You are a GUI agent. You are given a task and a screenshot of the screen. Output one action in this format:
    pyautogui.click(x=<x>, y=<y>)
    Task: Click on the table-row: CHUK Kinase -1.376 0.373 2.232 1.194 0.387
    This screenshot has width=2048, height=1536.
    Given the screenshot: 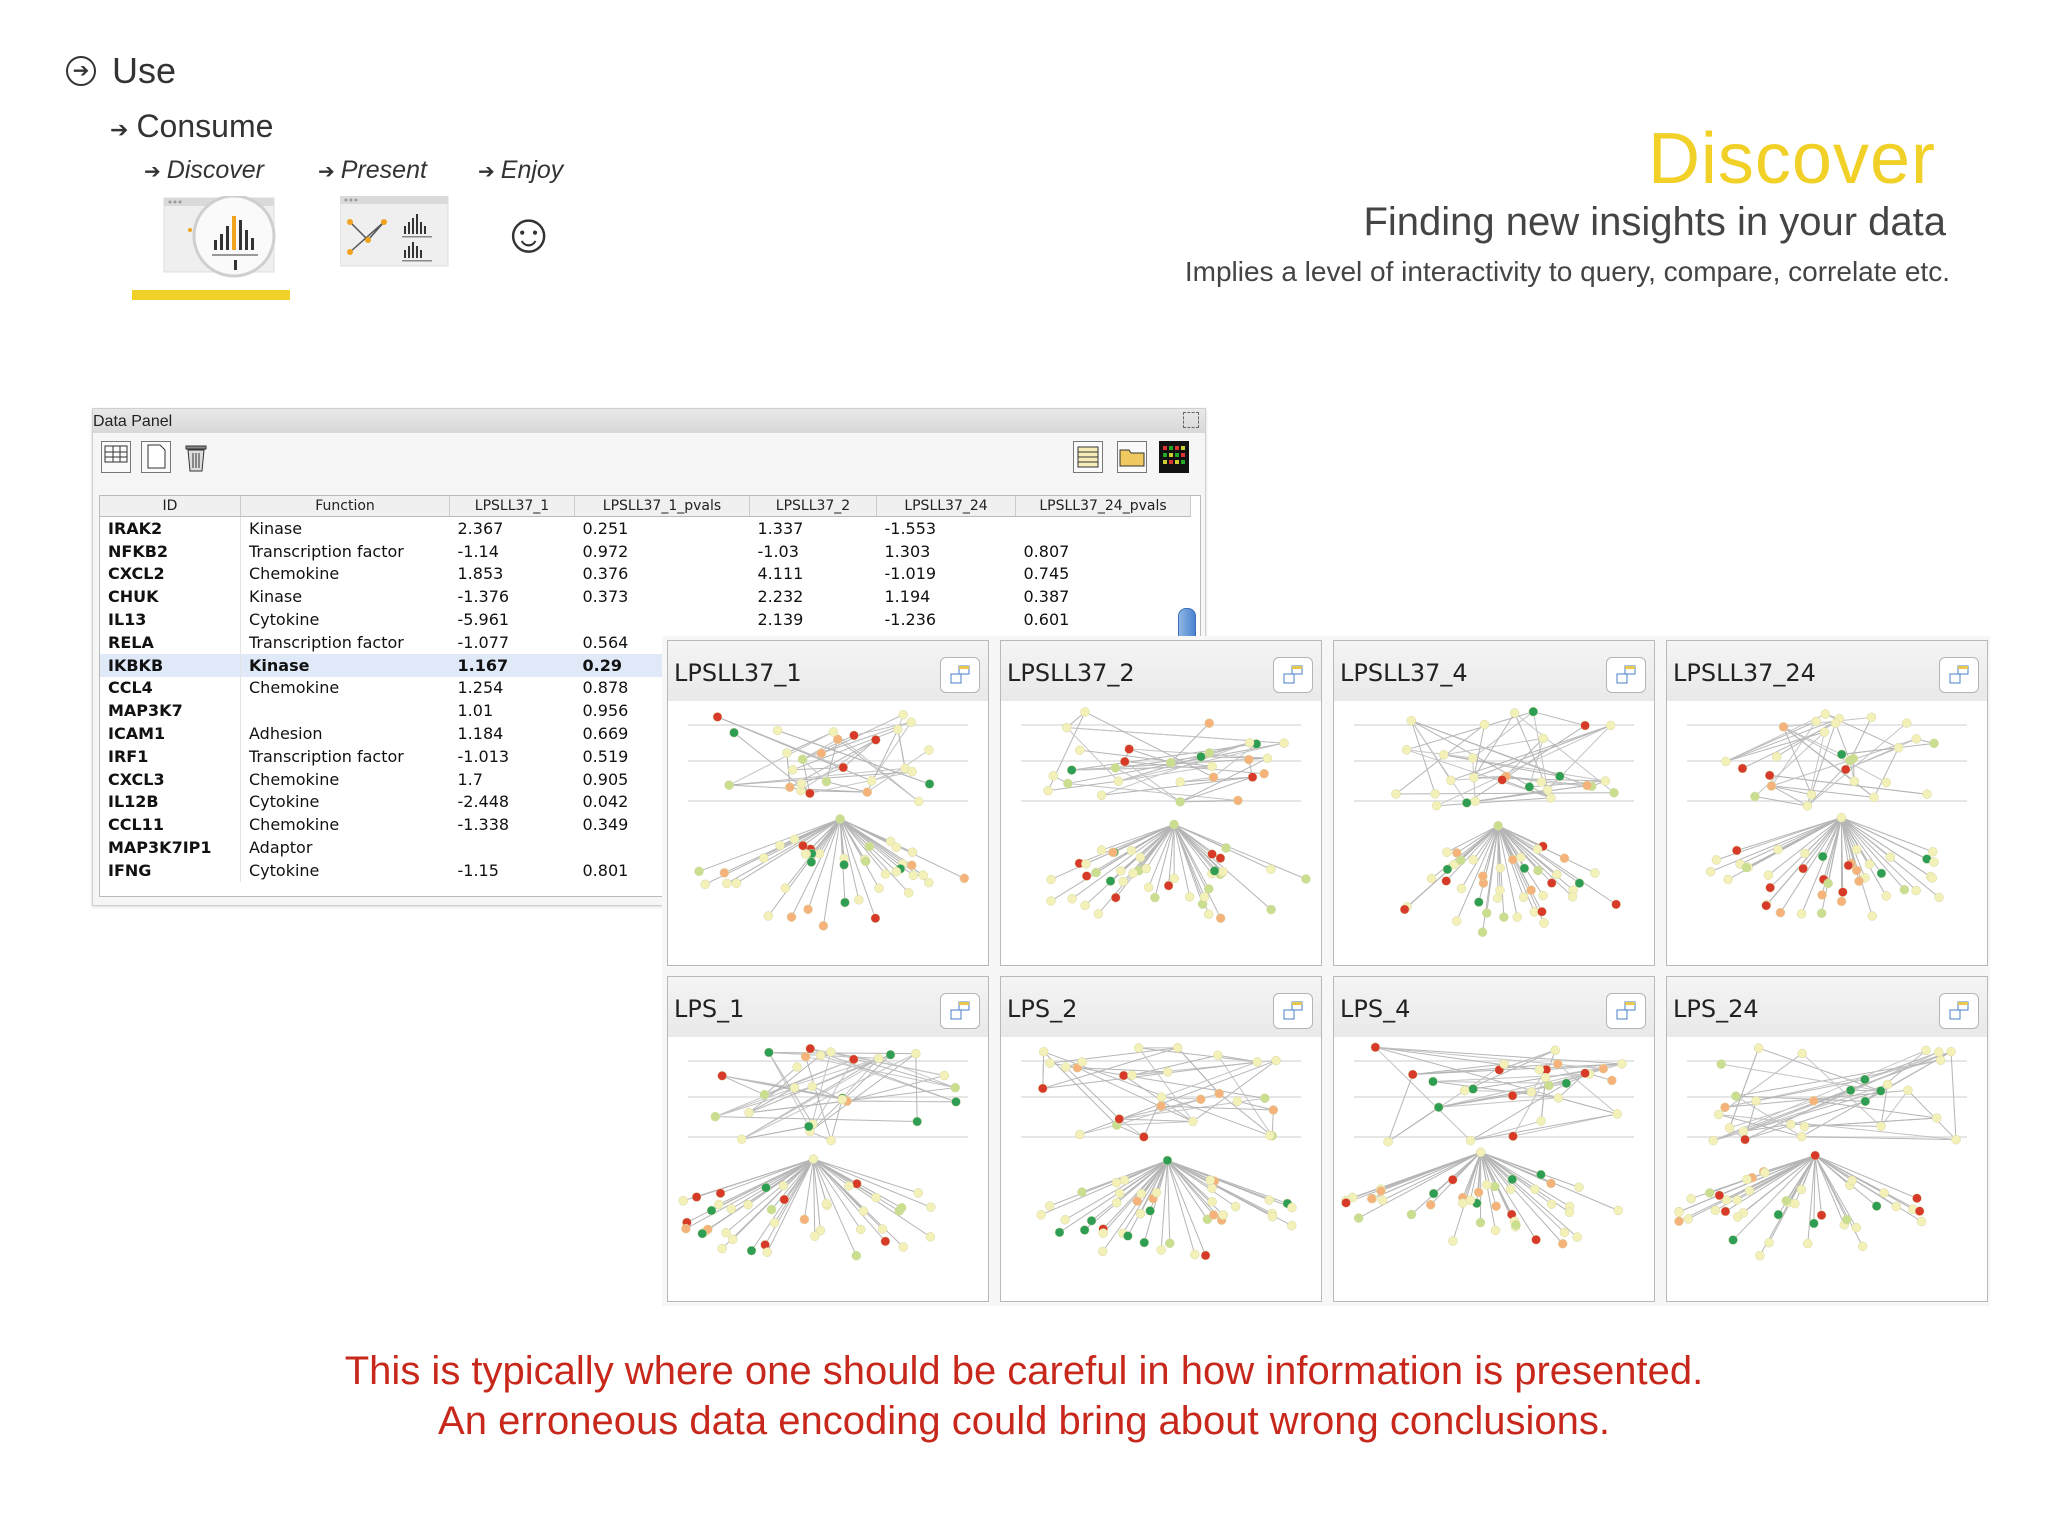 What is the action you would take?
    pyautogui.click(x=645, y=597)
    